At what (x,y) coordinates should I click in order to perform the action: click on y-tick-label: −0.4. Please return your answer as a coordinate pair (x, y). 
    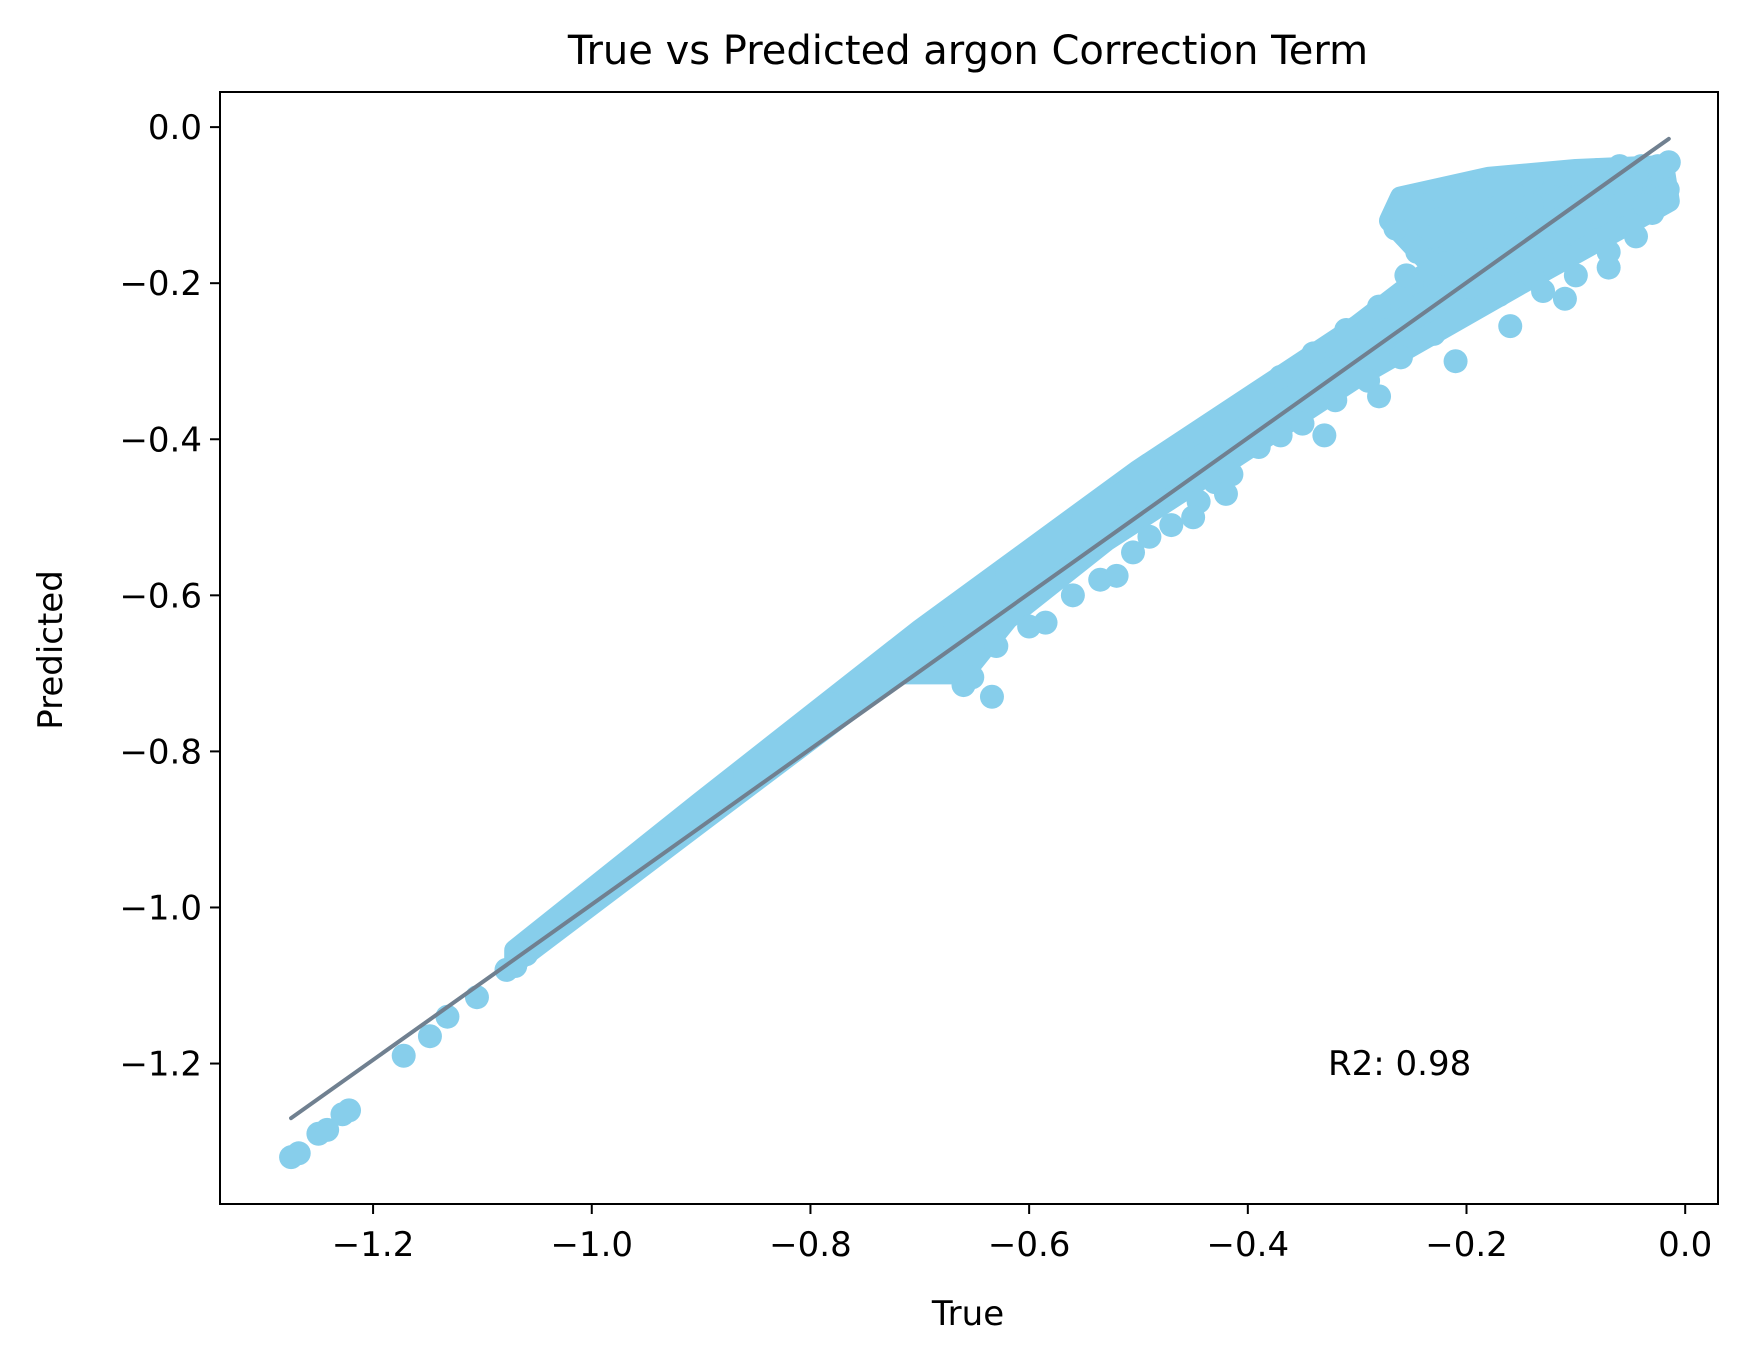
    Looking at the image, I should click on (160, 440).